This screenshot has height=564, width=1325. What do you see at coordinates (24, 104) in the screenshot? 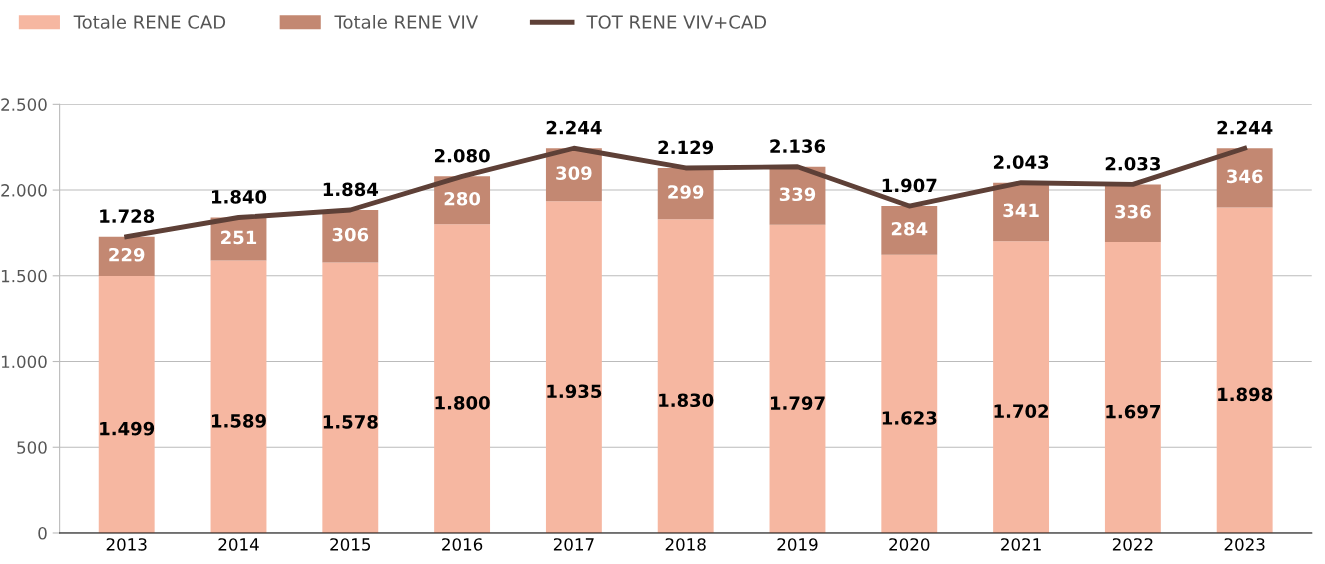
I see `y-tick-label: 2.500` at bounding box center [24, 104].